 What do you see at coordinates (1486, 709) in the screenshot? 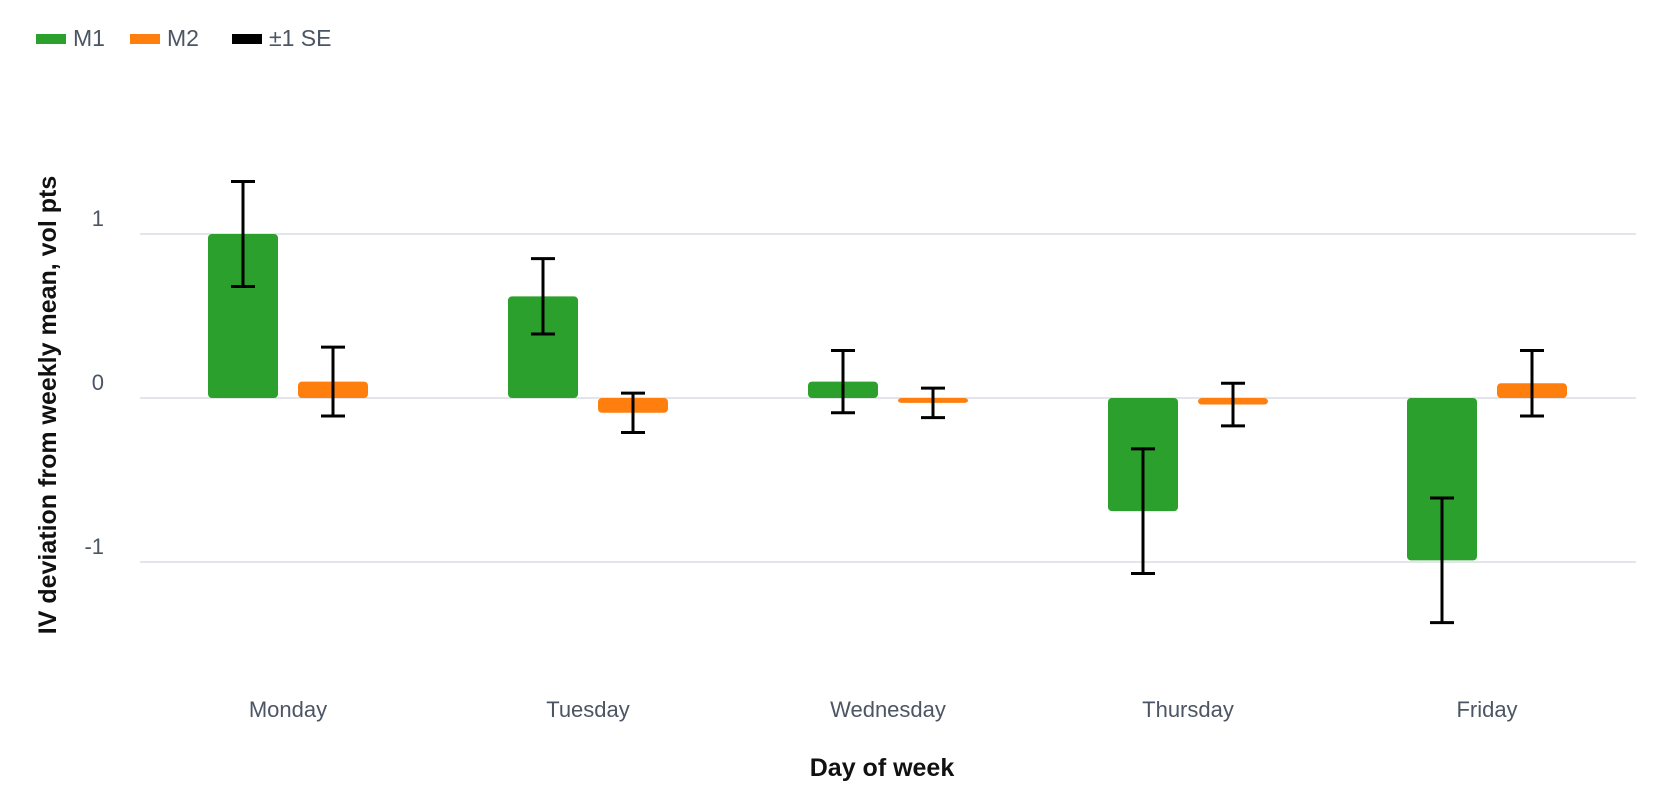
I see `x-tick-label-friday: Friday` at bounding box center [1486, 709].